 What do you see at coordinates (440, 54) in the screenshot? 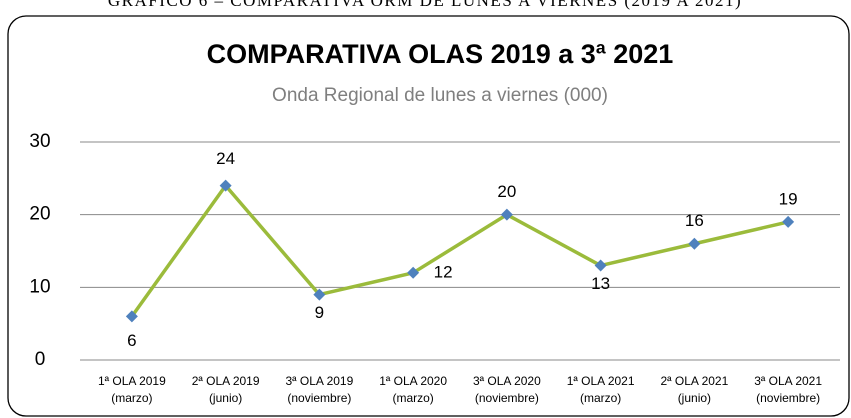
I see `chart-title: COMPARATIVA OLAS 2019 a 3ª 2021` at bounding box center [440, 54].